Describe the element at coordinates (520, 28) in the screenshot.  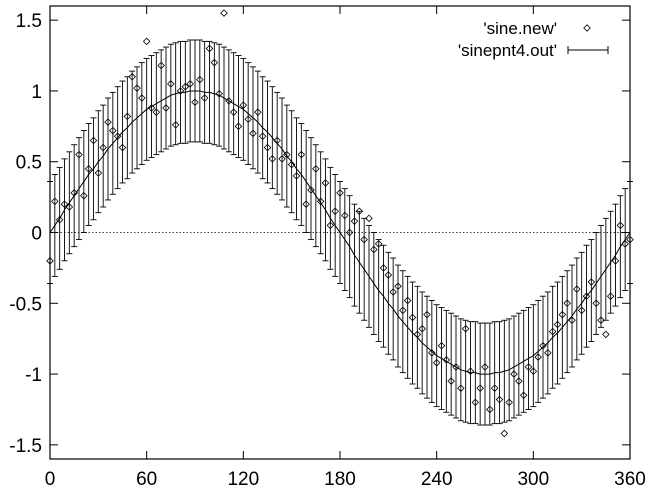
I see `legend-label-sine-new: 'sine.new'` at that location.